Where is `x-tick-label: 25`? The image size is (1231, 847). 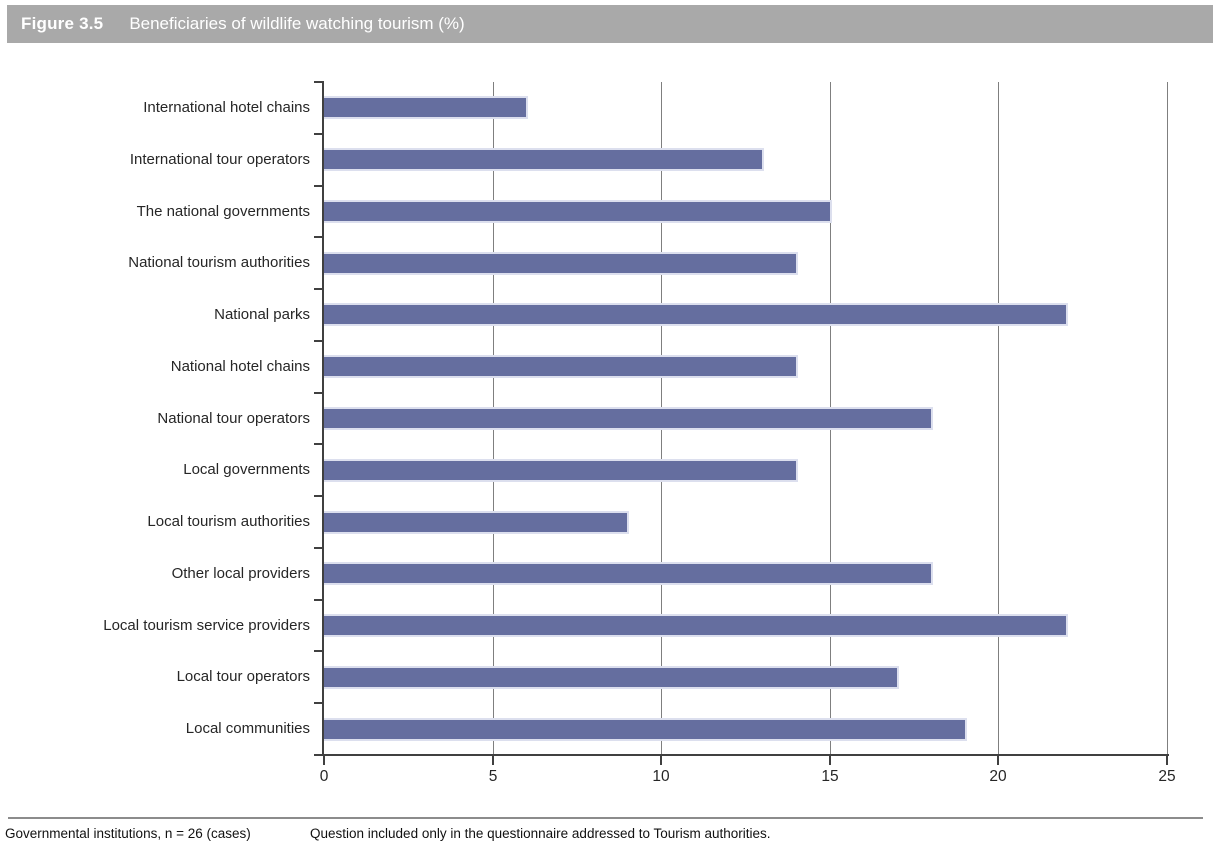
x-tick-label: 25 is located at coordinates (1167, 776).